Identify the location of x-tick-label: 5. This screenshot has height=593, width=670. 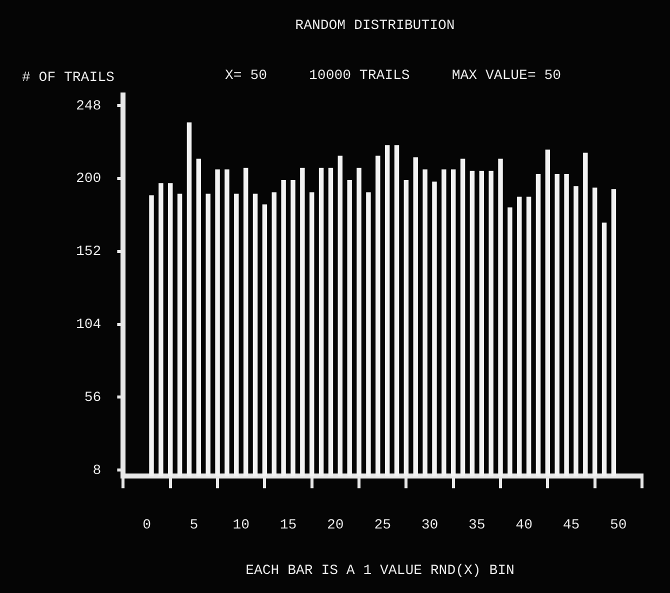
(194, 525).